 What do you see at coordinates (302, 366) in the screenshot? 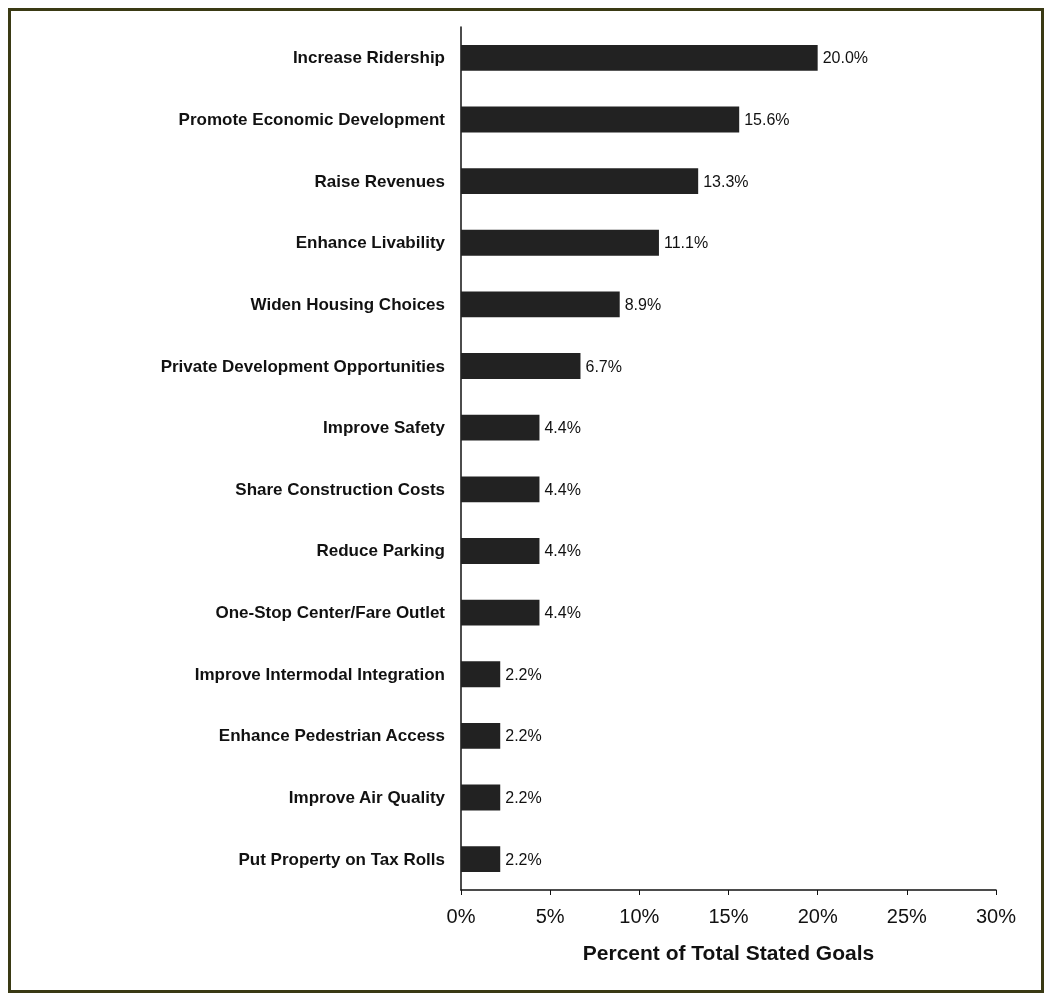
I see `y-tick-label: Private Development Opportunities` at bounding box center [302, 366].